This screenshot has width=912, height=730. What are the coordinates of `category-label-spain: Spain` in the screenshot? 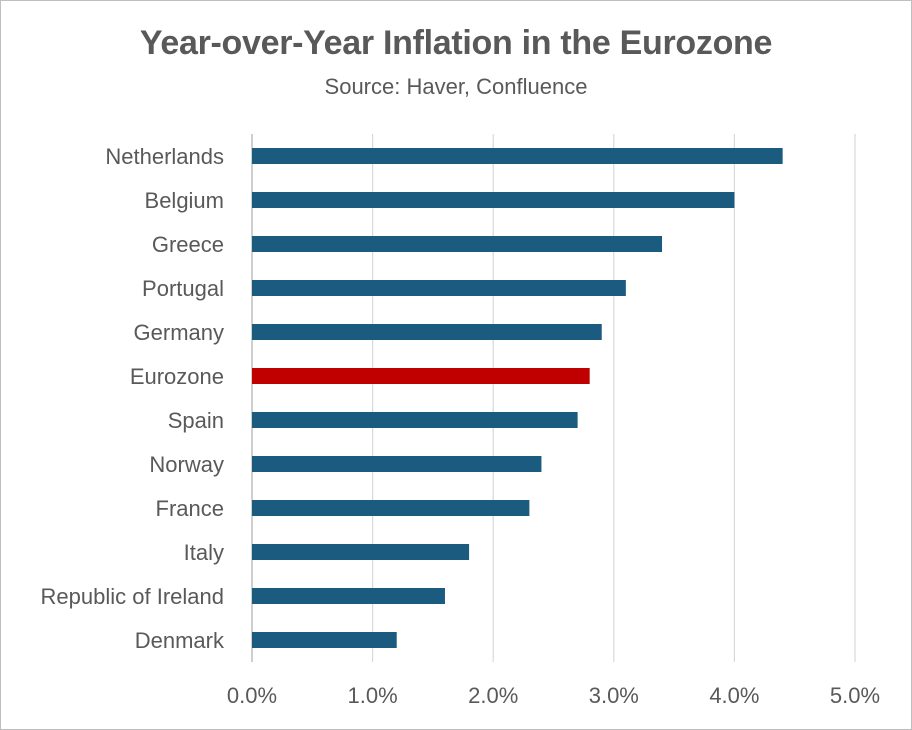 It's located at (196, 420).